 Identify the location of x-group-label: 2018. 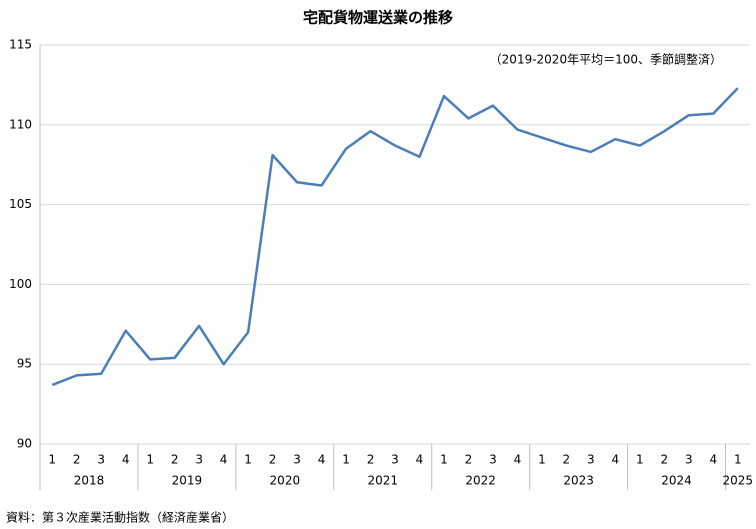
(89, 481).